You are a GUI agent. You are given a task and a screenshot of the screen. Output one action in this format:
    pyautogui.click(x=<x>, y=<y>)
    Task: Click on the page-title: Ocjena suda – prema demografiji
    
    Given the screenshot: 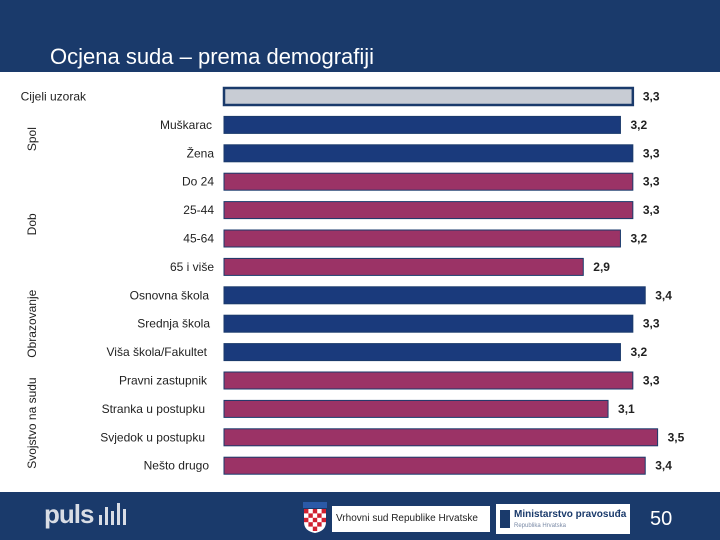 What is the action you would take?
    pyautogui.click(x=212, y=56)
    